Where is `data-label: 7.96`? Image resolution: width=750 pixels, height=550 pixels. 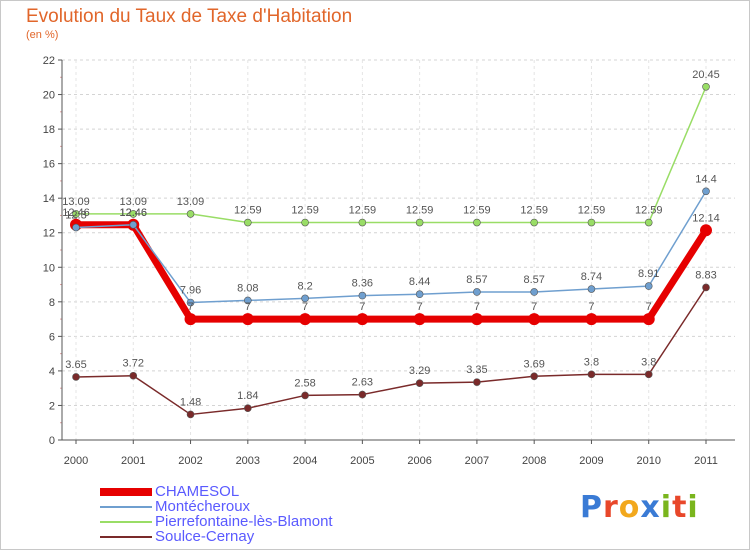
data-label: 7.96 is located at coordinates (190, 291).